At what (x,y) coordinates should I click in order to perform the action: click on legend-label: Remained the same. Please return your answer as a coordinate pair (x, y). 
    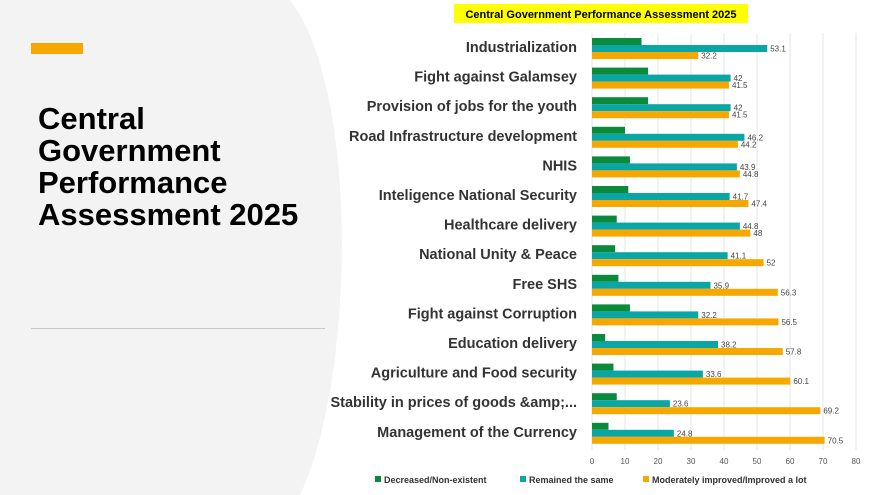
    Looking at the image, I should click on (571, 480).